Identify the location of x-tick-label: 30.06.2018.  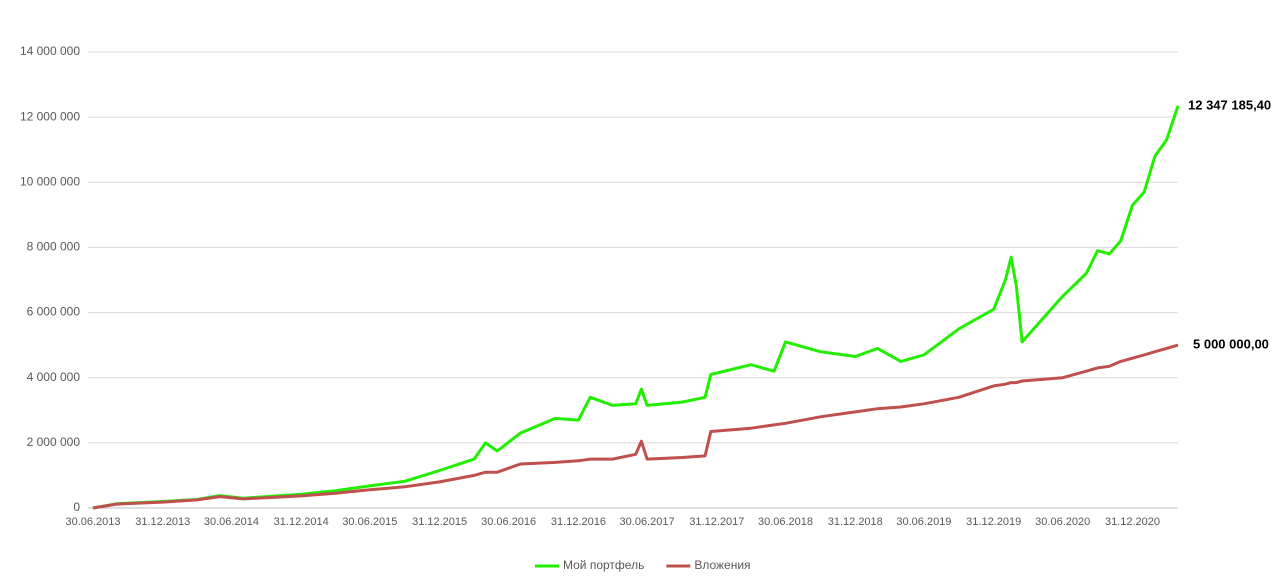
(785, 522).